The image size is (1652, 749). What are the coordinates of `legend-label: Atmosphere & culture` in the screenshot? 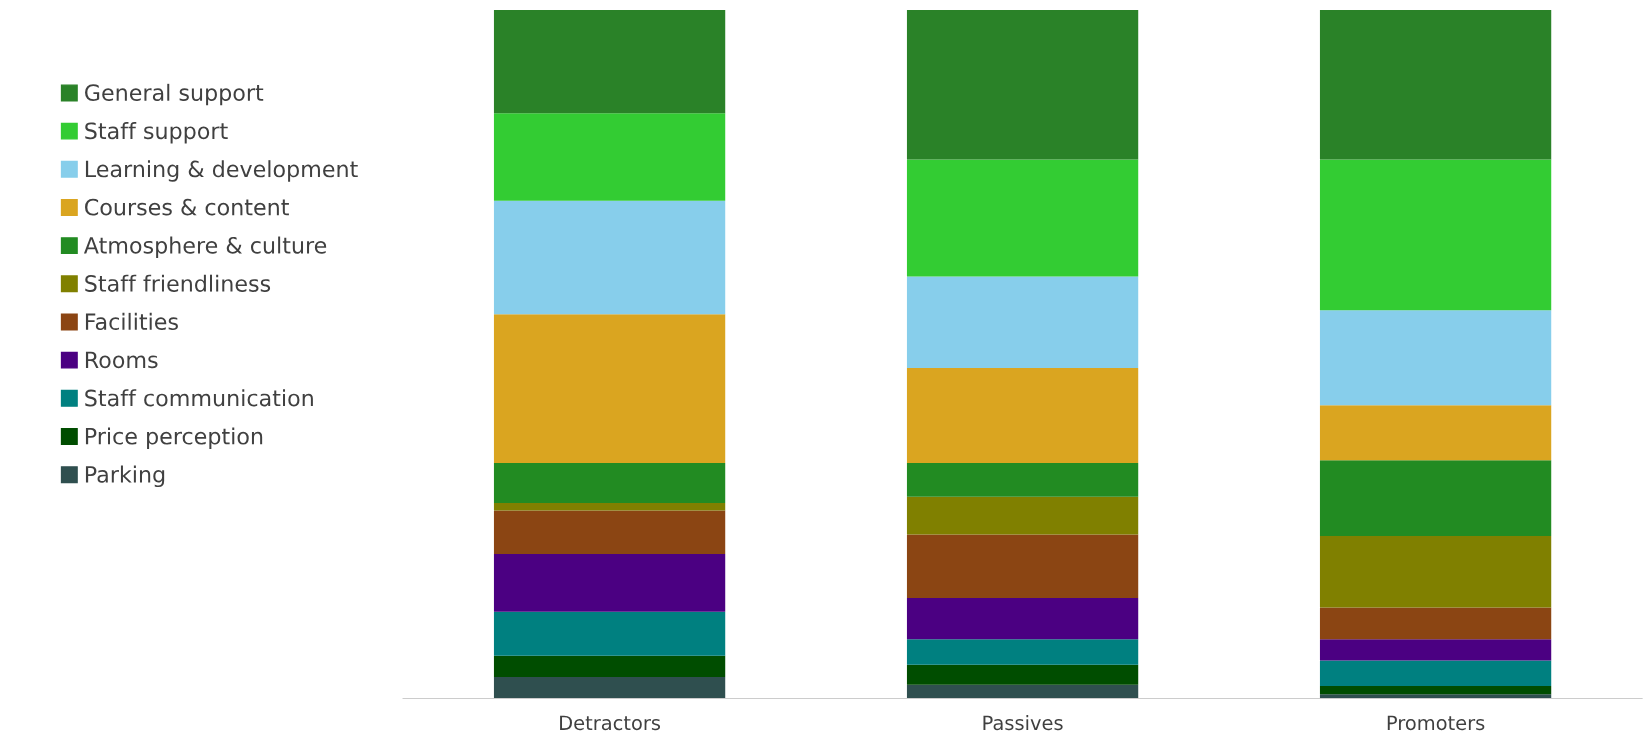 It's located at (205, 247).